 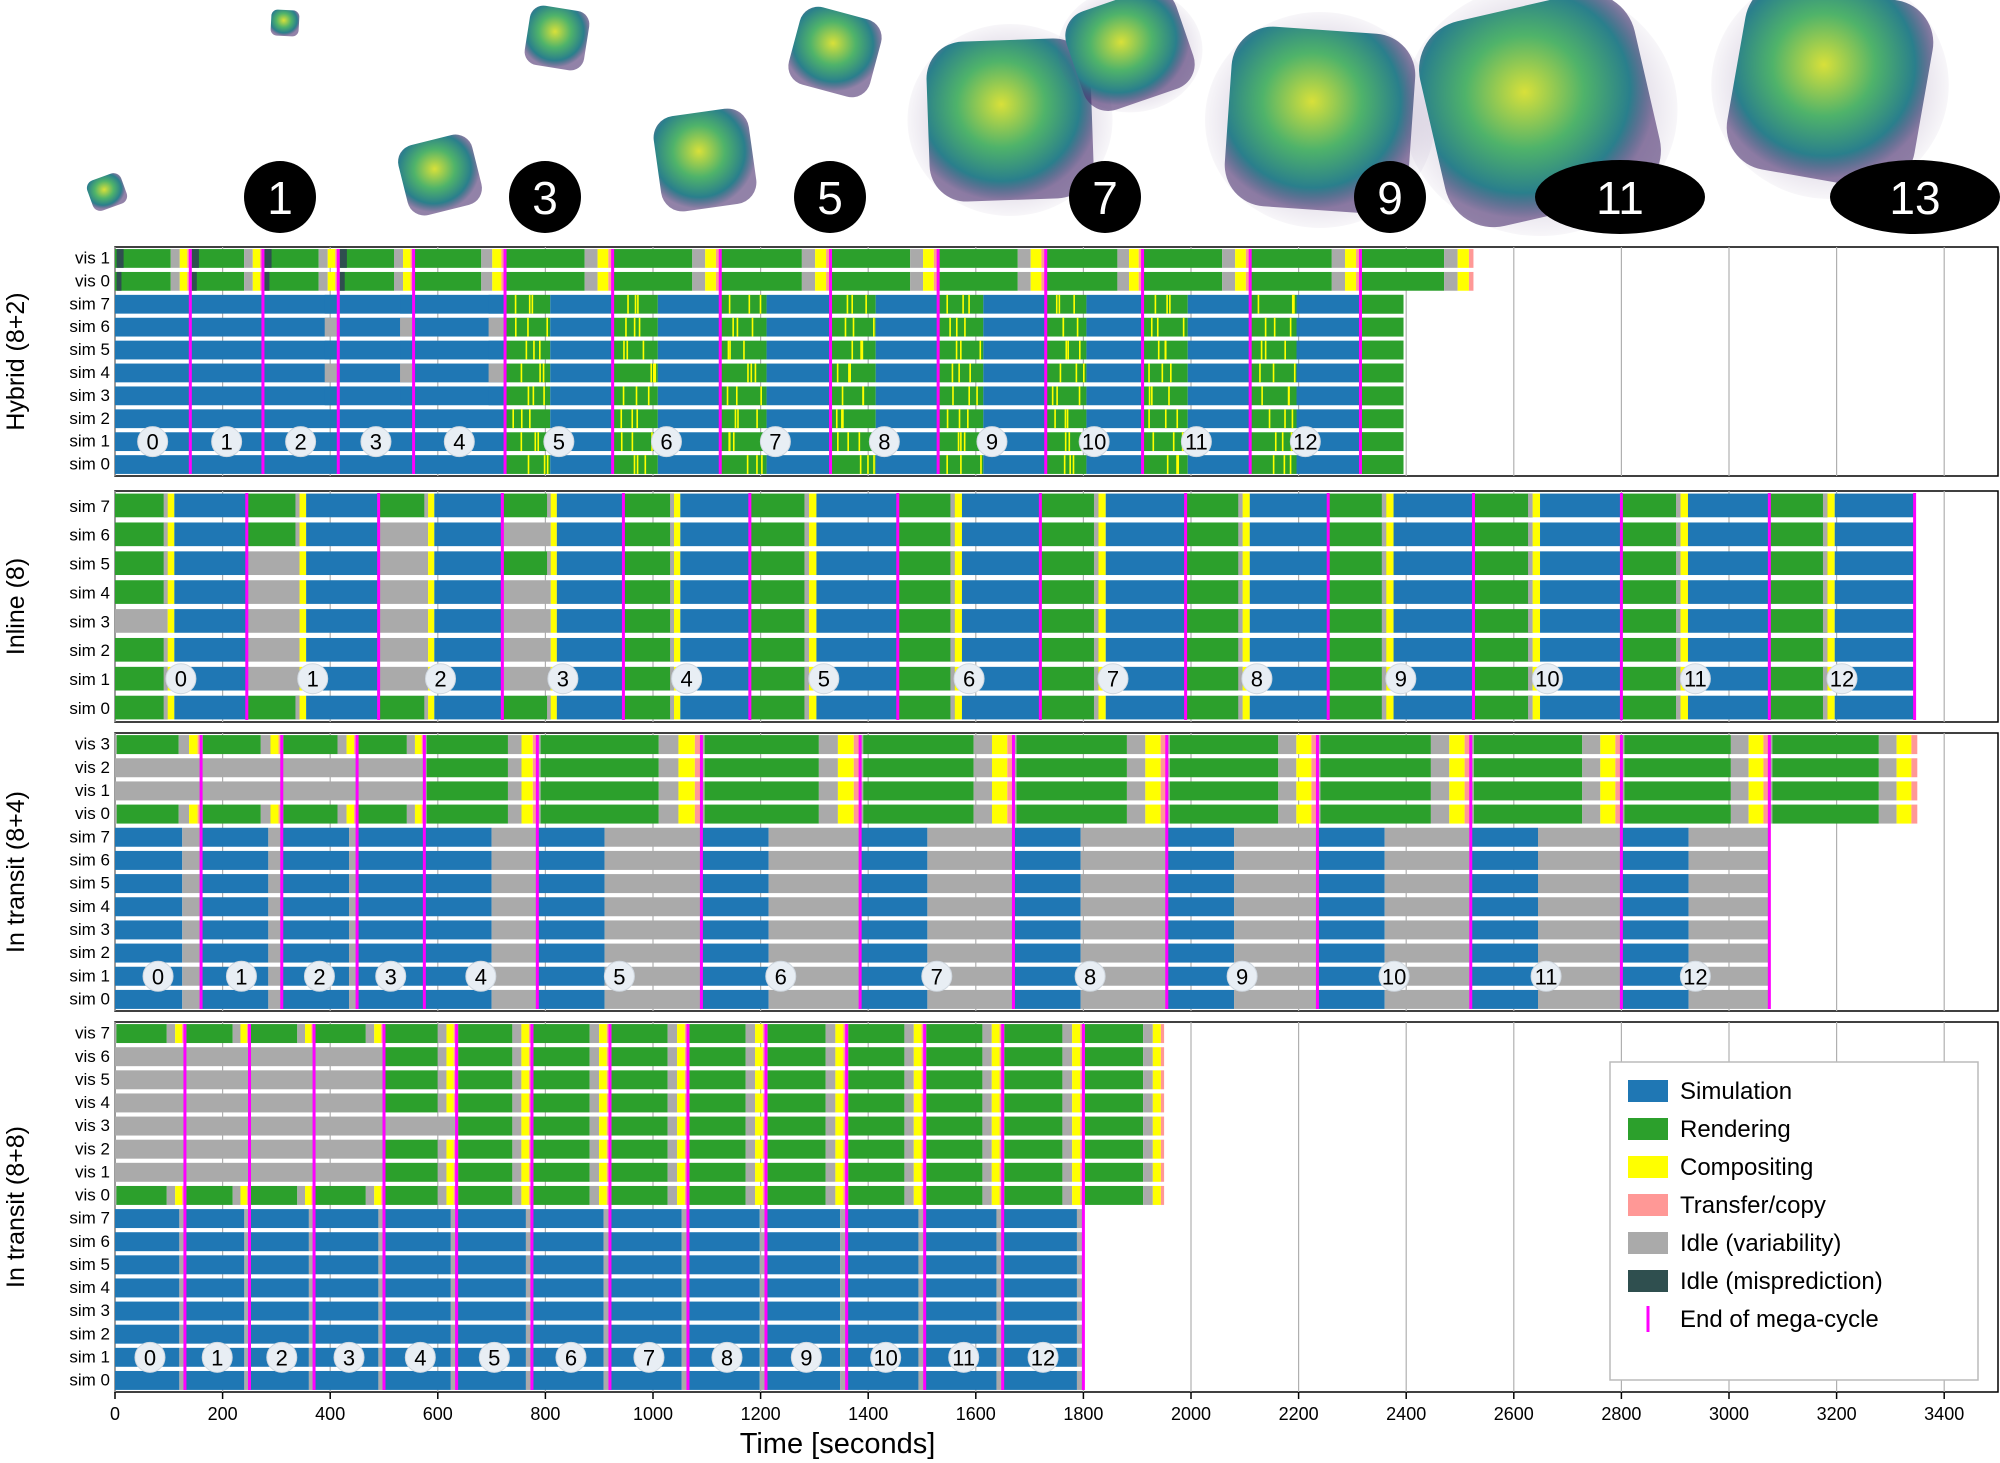 I want to click on legend-swatch, so click(x=1648, y=1167).